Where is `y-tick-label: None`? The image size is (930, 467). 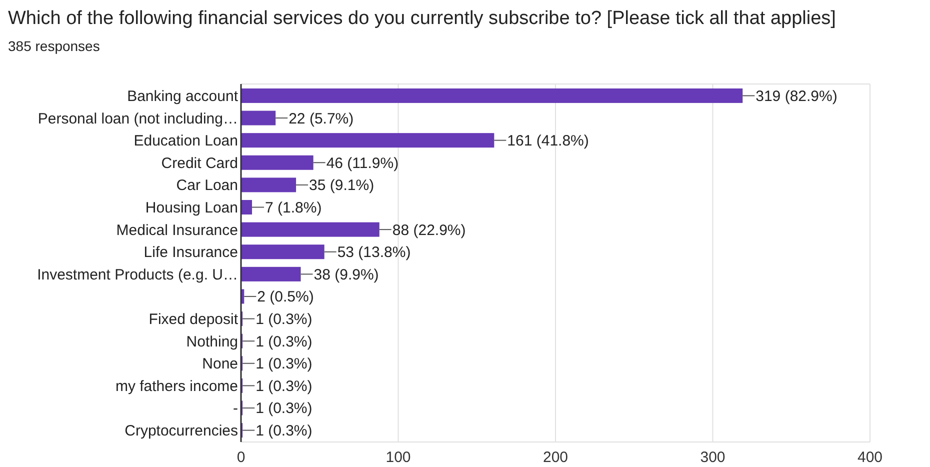
y-tick-label: None is located at coordinates (220, 364).